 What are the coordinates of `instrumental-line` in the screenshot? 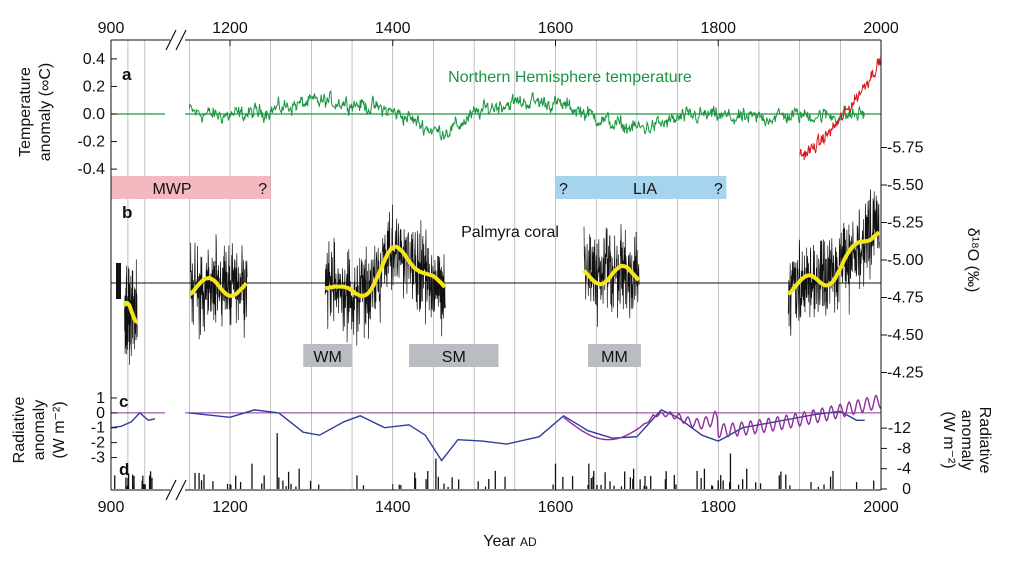 It's located at (840, 107).